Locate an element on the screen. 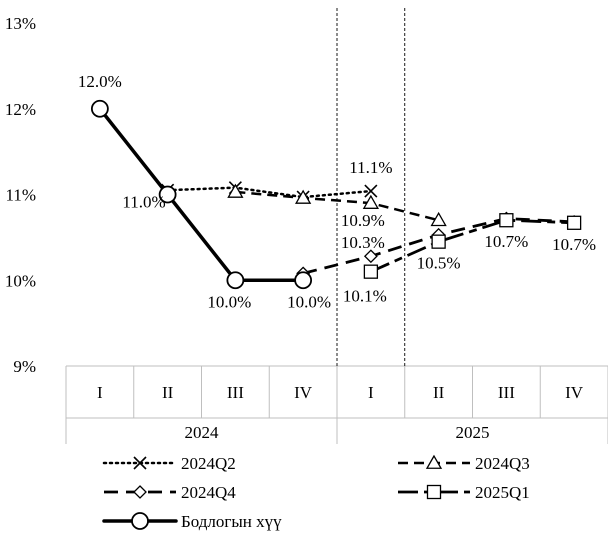  legend-label: 2024Q3 is located at coordinates (502, 463).